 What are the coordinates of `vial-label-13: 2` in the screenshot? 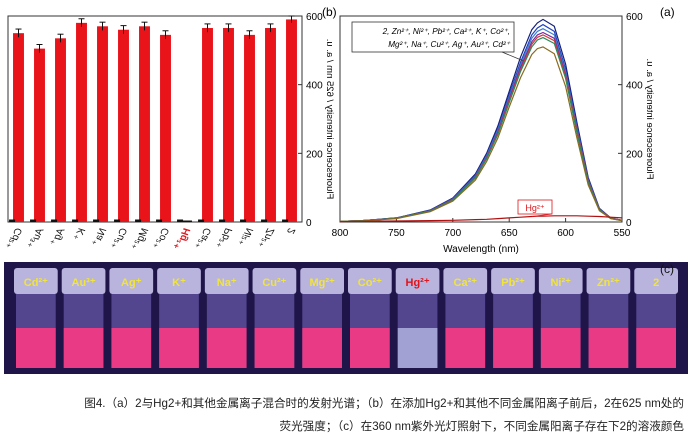 It's located at (656, 283).